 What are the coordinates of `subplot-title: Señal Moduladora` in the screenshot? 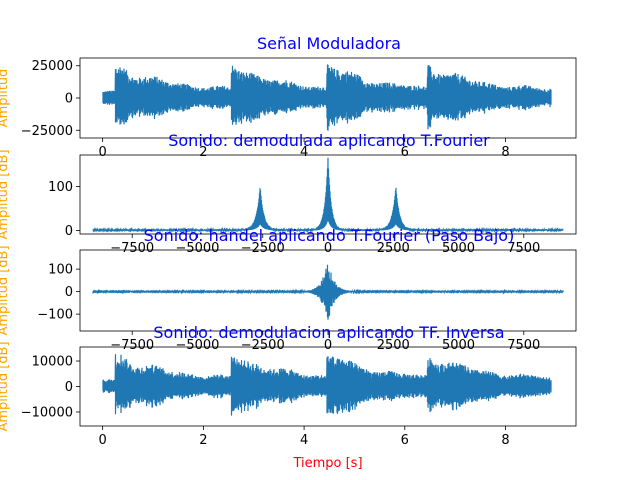 It's located at (329, 43).